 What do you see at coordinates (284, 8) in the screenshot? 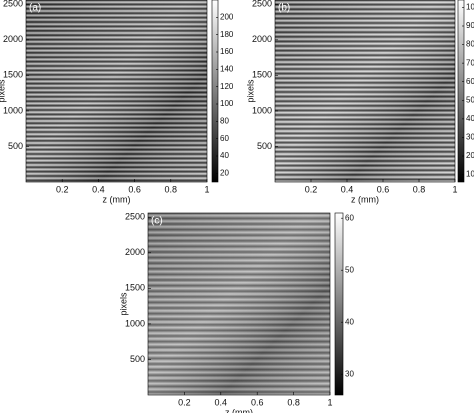
I see `panel-label: (b)` at bounding box center [284, 8].